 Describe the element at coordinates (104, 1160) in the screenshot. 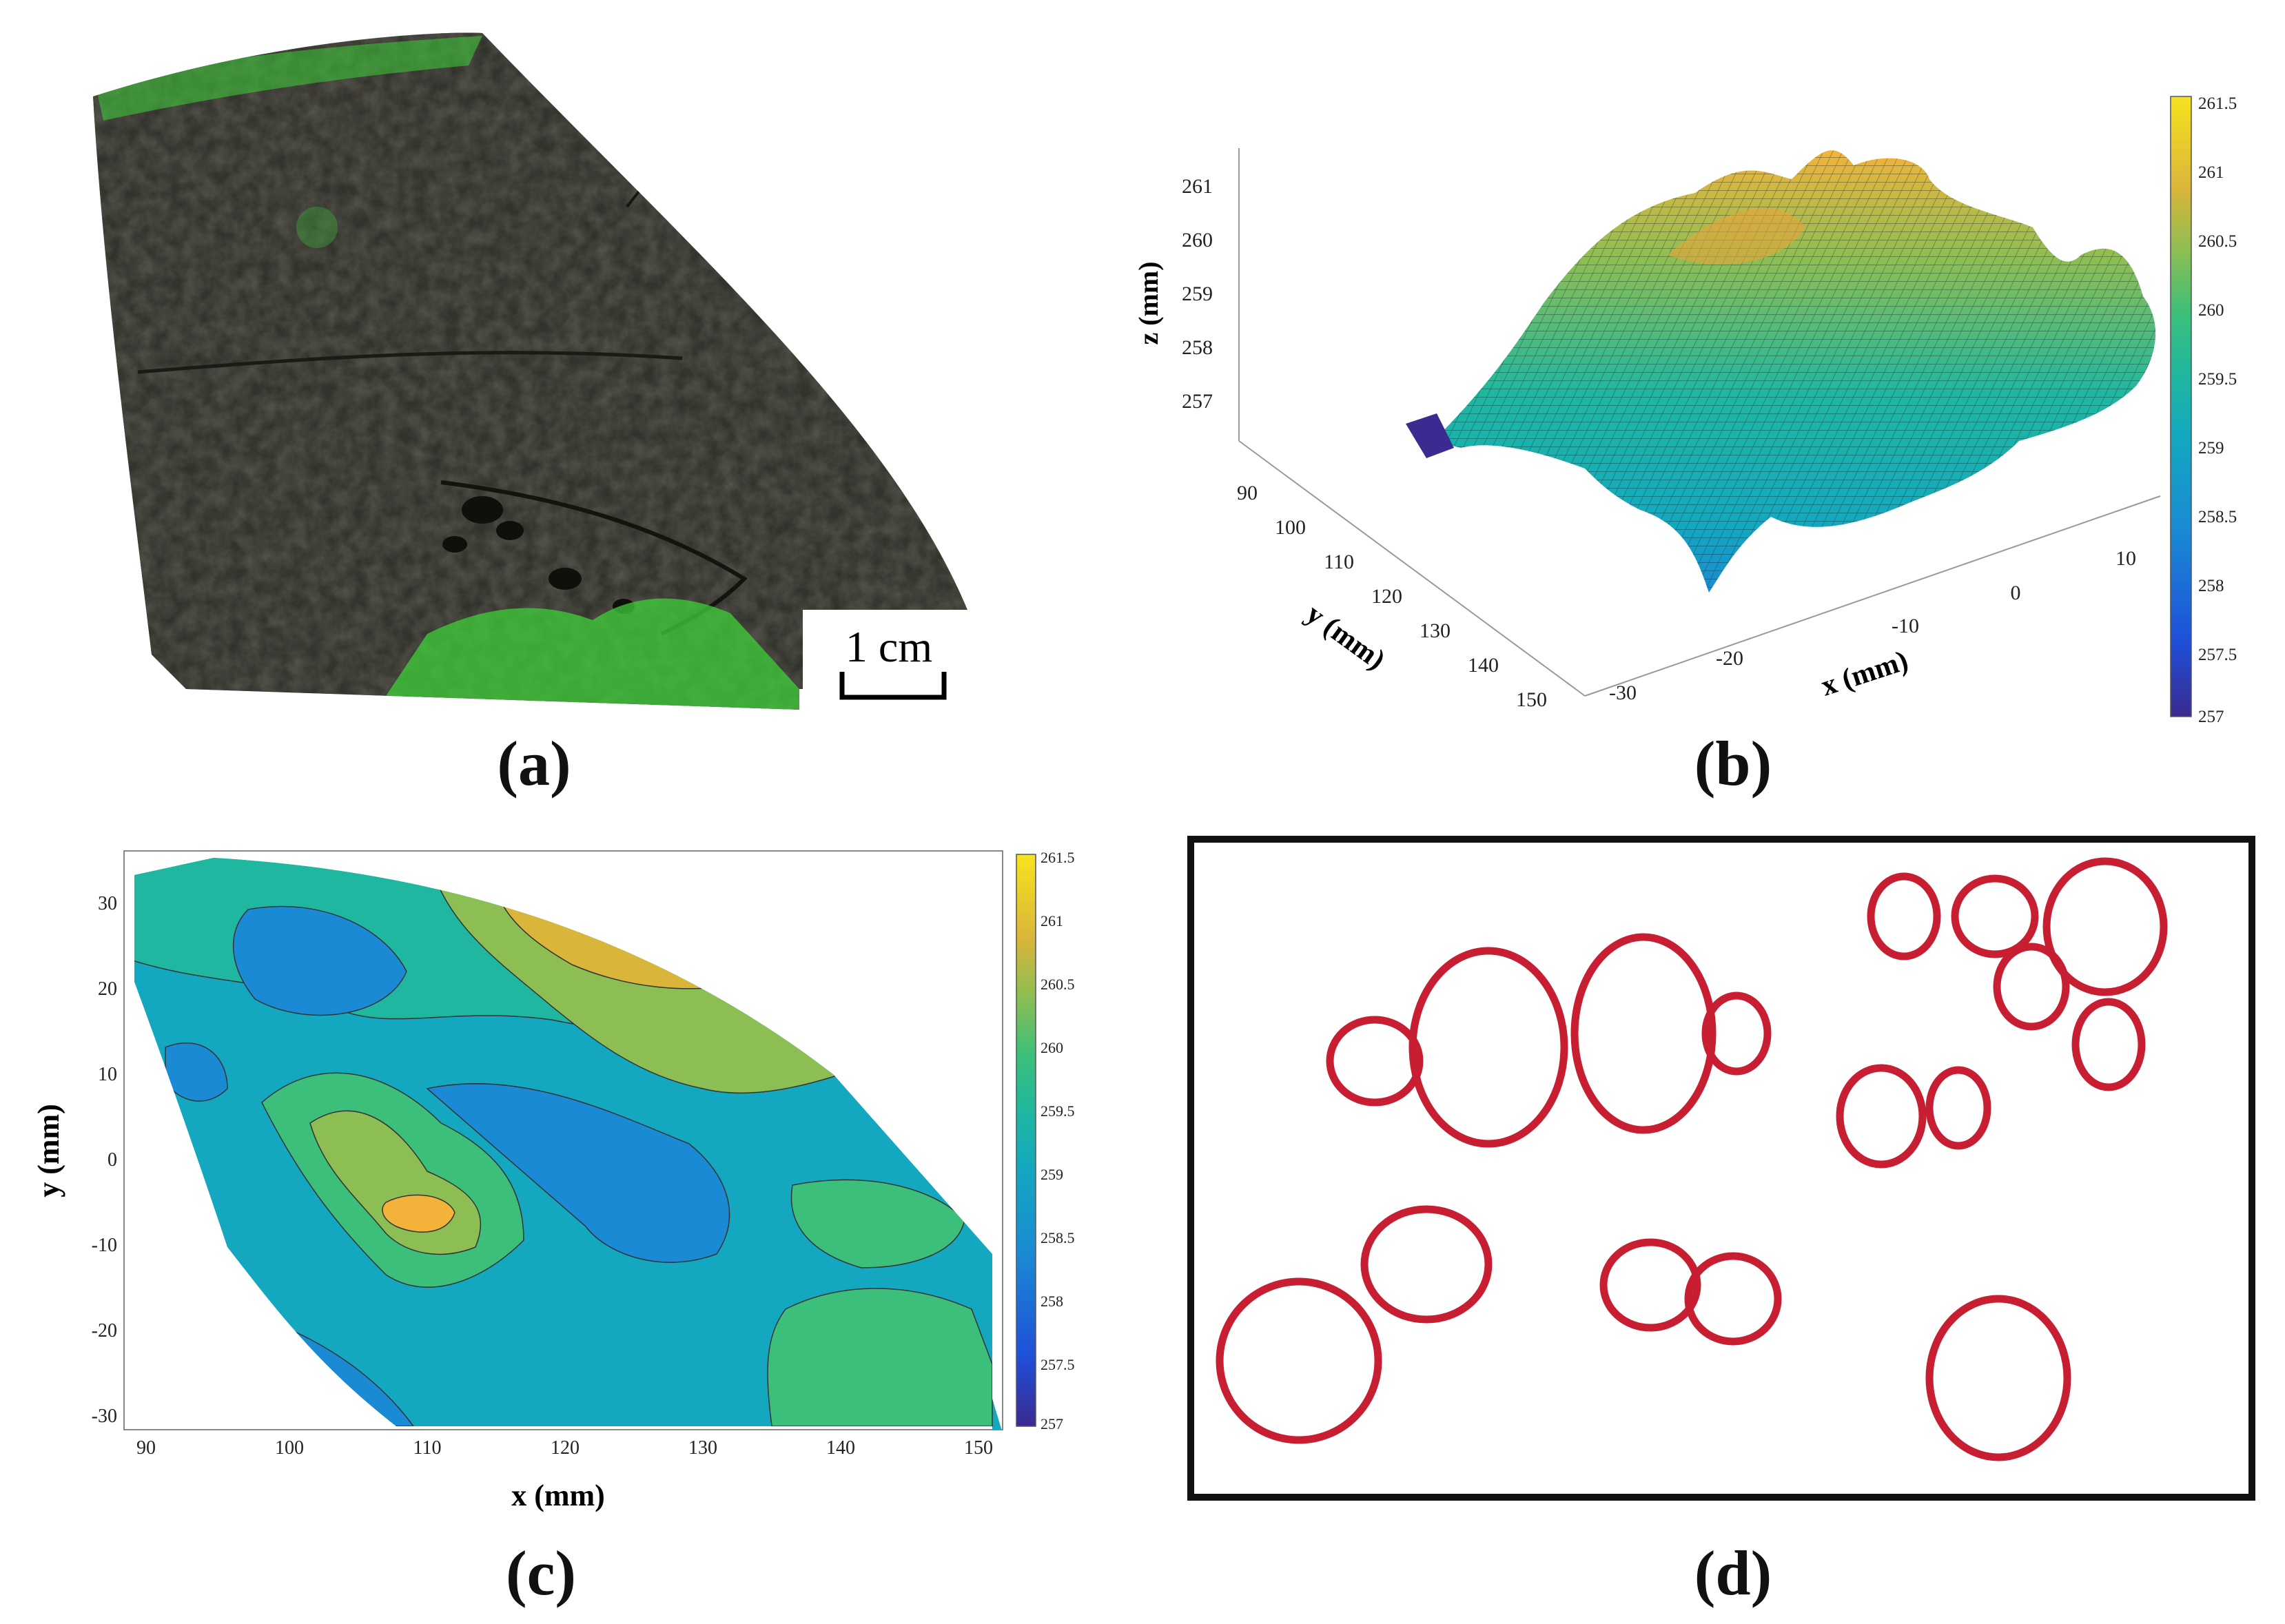

I see `c-y-ticks: 30 20 10 0 -10 -20 -30` at that location.